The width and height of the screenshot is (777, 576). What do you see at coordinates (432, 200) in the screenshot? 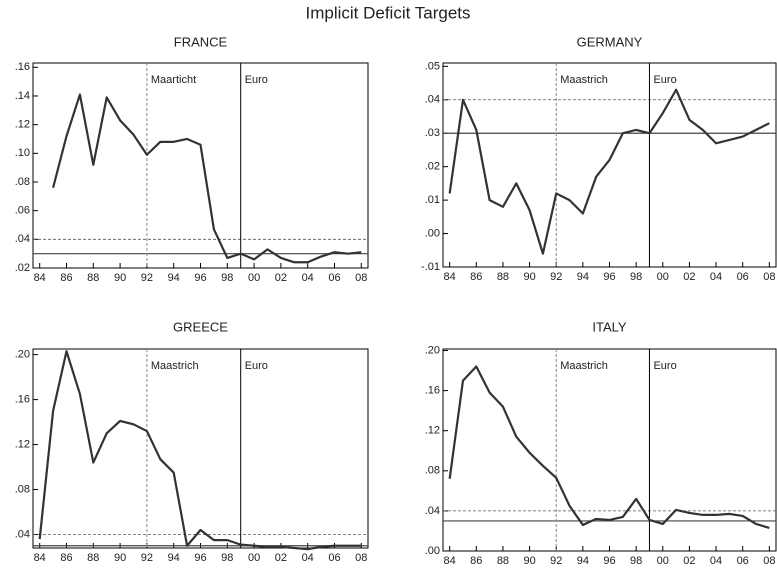
I see `y-tick-label: .01` at bounding box center [432, 200].